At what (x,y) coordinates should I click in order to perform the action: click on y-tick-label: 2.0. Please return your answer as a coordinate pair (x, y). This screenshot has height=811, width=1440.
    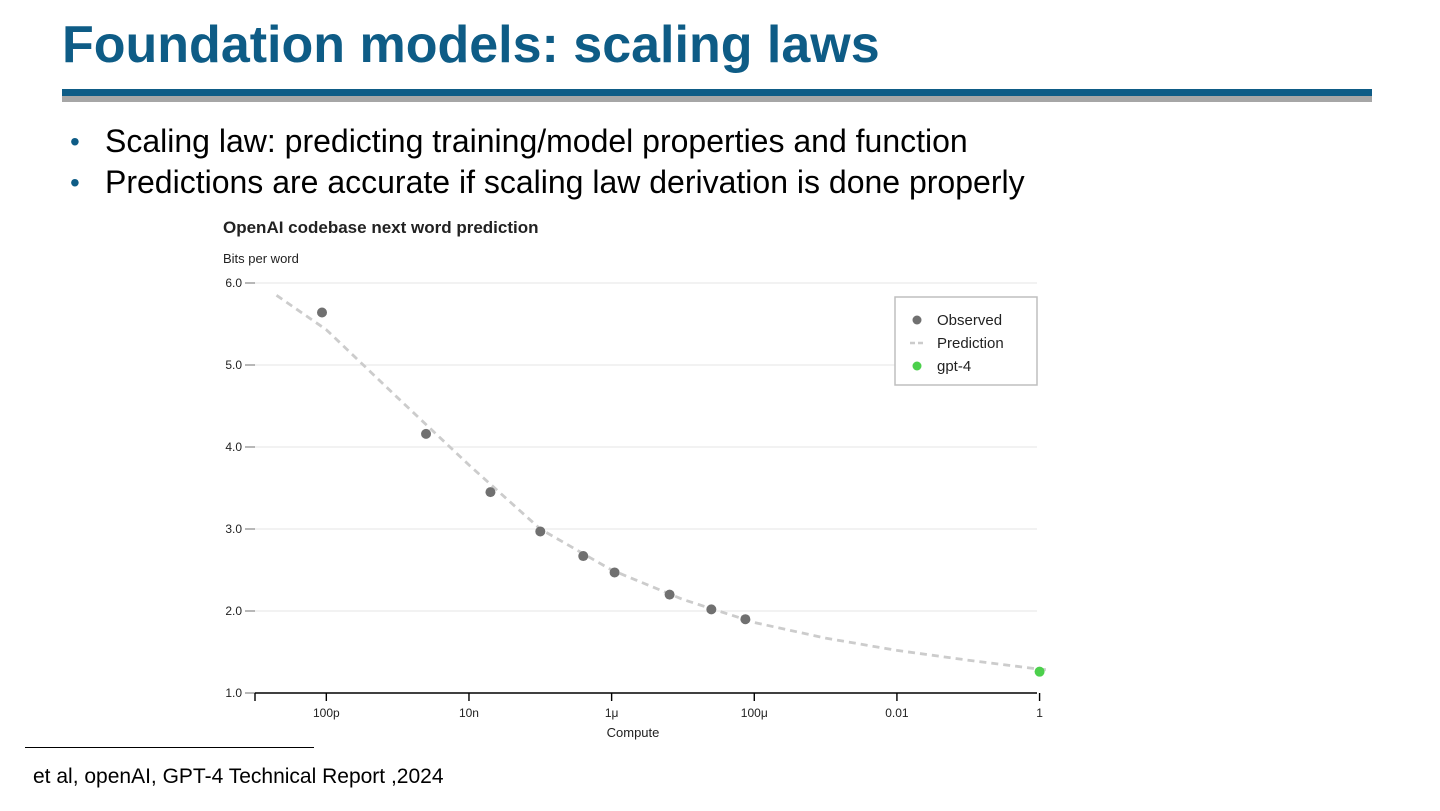
    Looking at the image, I should click on (233, 611).